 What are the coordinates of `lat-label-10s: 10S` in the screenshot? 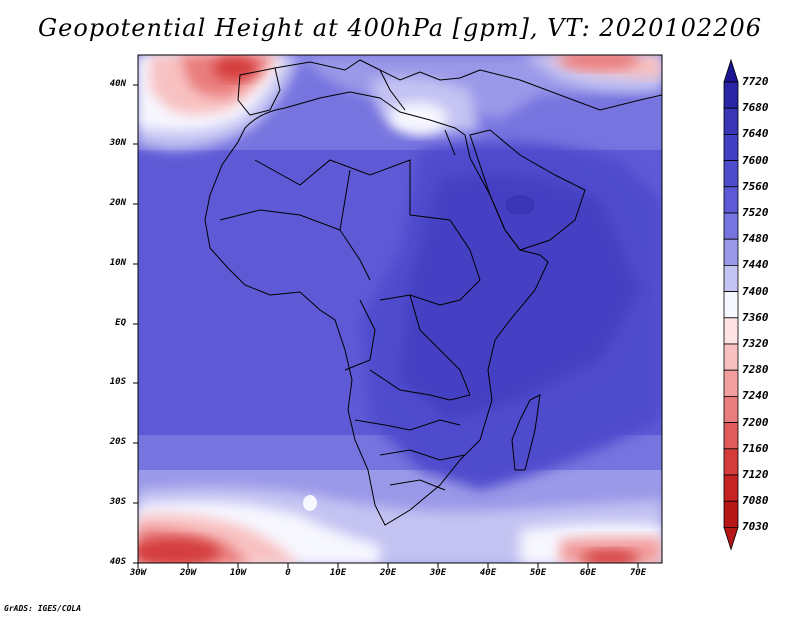 It's located at (117, 382).